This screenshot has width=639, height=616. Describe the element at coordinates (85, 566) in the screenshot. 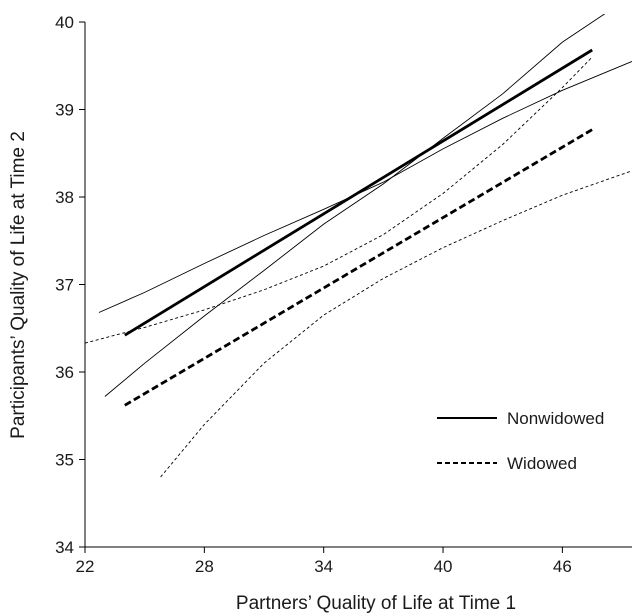

I see `x-tick-label: 22` at that location.